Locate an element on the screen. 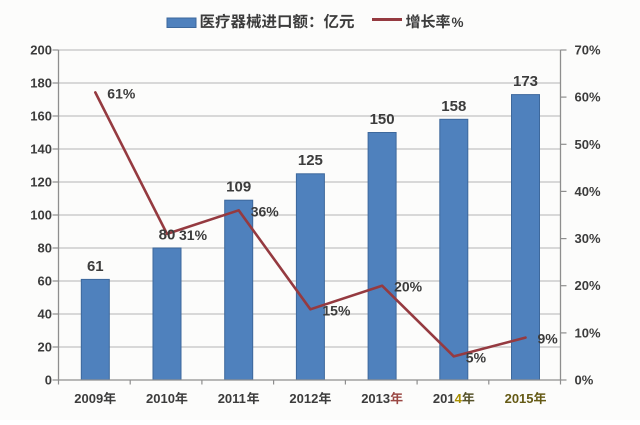 The height and width of the screenshot is (425, 640). svg-text: 61 is located at coordinates (95, 266).